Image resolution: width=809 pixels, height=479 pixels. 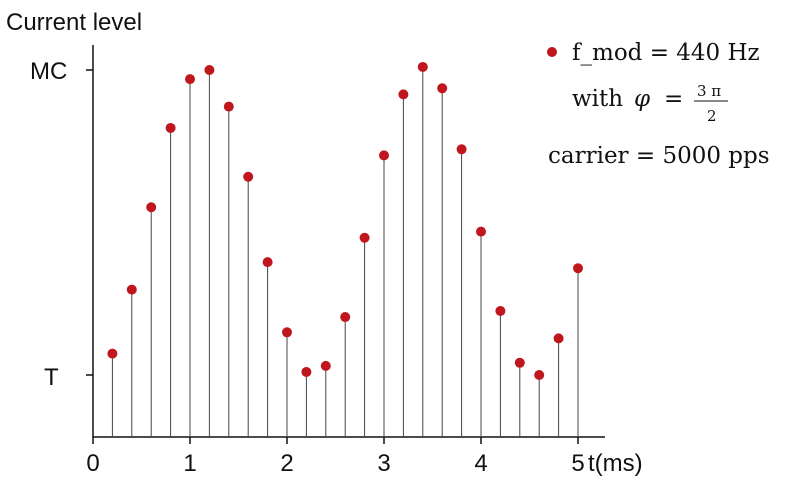 What do you see at coordinates (673, 99) in the screenshot?
I see `legend-equals: =` at bounding box center [673, 99].